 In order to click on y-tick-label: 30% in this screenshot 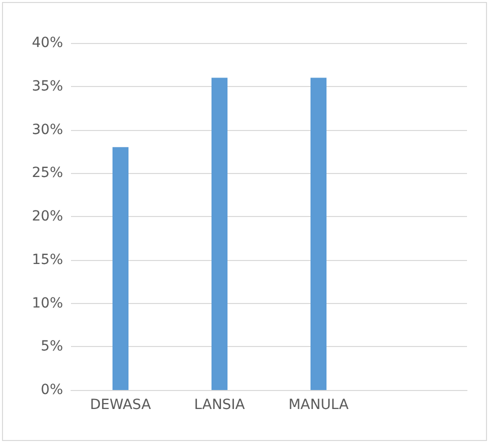, I will do `click(47, 130)`.